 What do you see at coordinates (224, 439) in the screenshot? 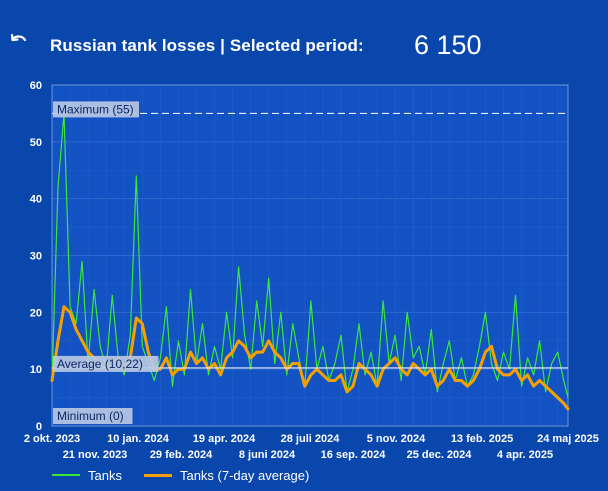
I see `x-tick-label: 19 apr. 2024` at bounding box center [224, 439].